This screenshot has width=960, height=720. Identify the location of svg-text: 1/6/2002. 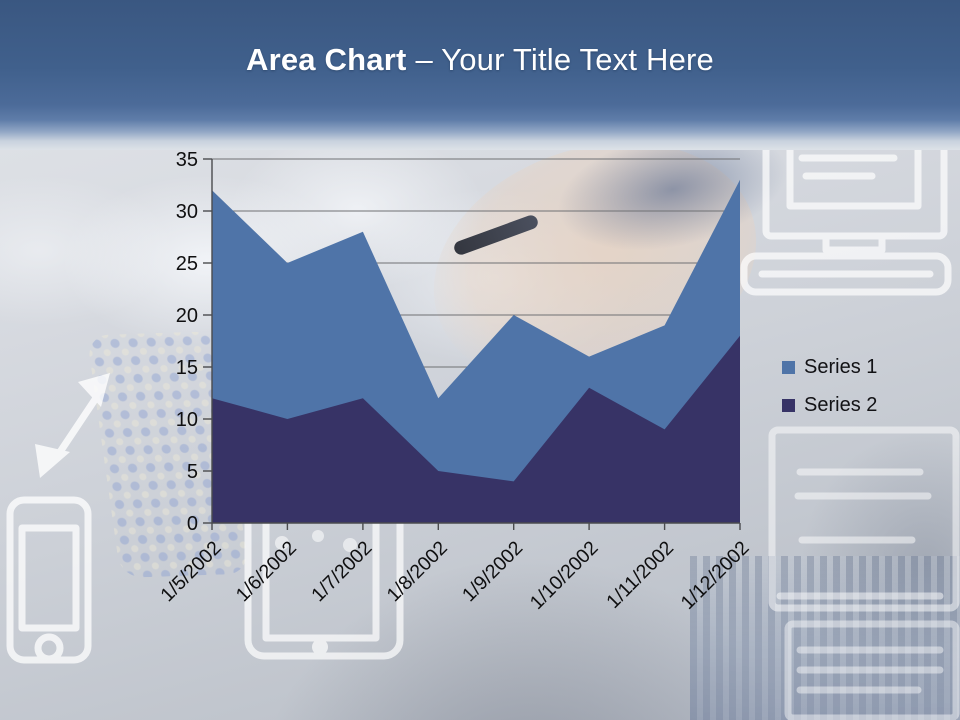
(266, 571).